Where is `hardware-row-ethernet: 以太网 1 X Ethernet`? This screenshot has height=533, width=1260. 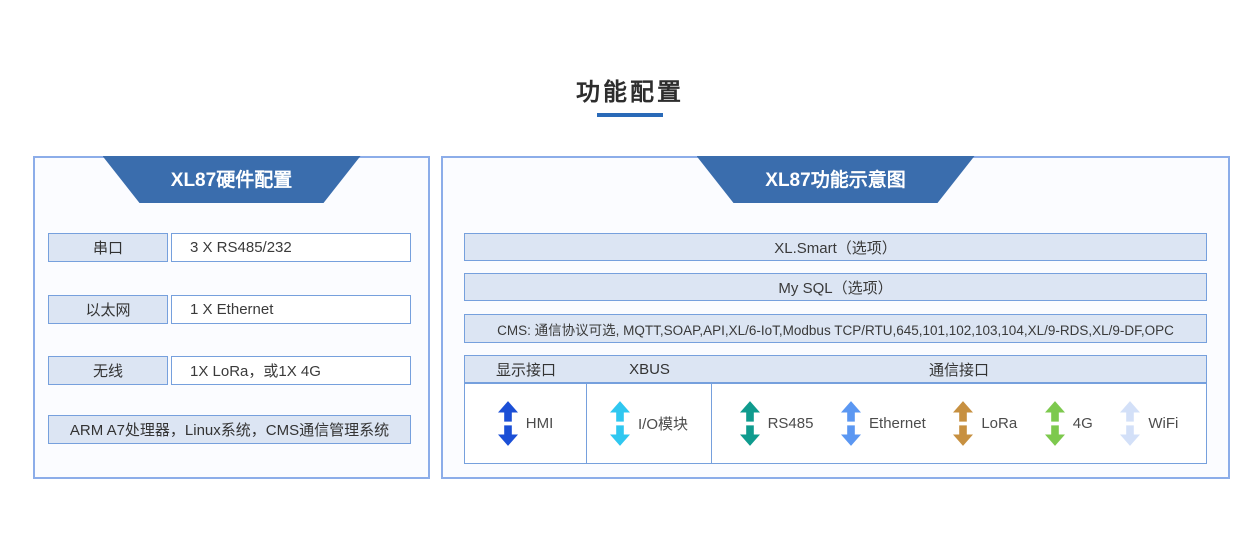 hardware-row-ethernet: 以太网 1 X Ethernet is located at coordinates (229, 309).